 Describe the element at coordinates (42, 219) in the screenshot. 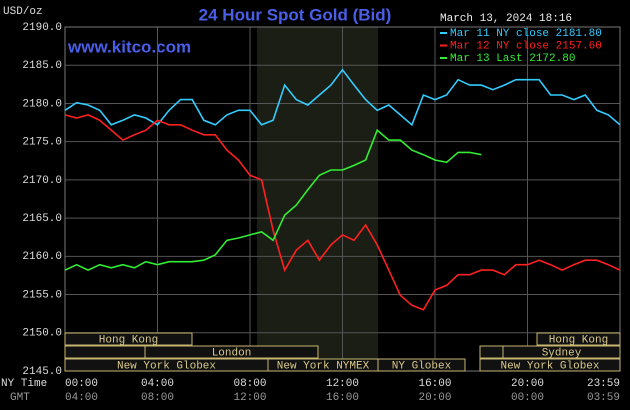

I see `y-tick-label: 2165.0` at that location.